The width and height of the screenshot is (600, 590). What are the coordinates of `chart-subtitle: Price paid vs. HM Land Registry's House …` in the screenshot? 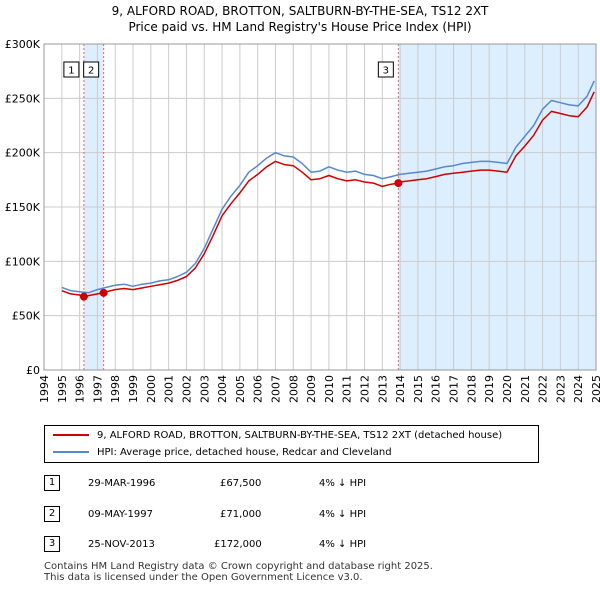 It's located at (300, 27).